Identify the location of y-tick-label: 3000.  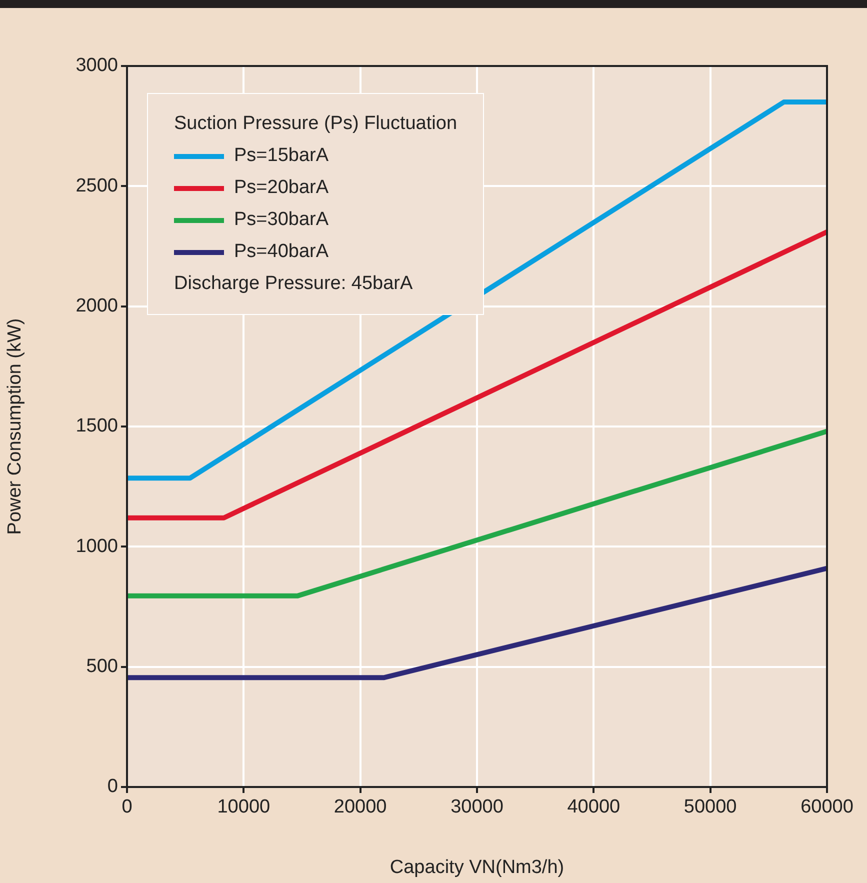
(97, 65).